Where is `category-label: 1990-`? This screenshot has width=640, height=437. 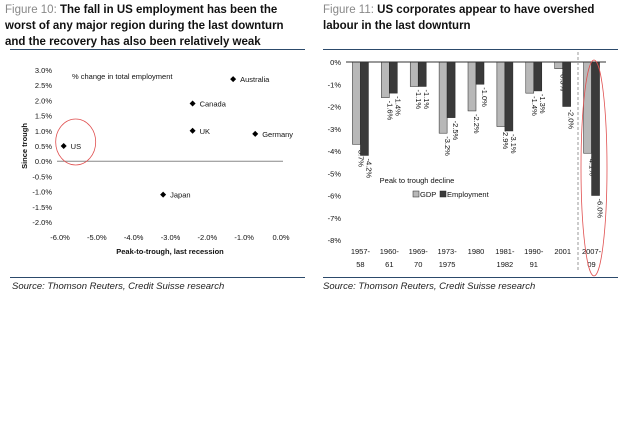 category-label: 1990- is located at coordinates (534, 251).